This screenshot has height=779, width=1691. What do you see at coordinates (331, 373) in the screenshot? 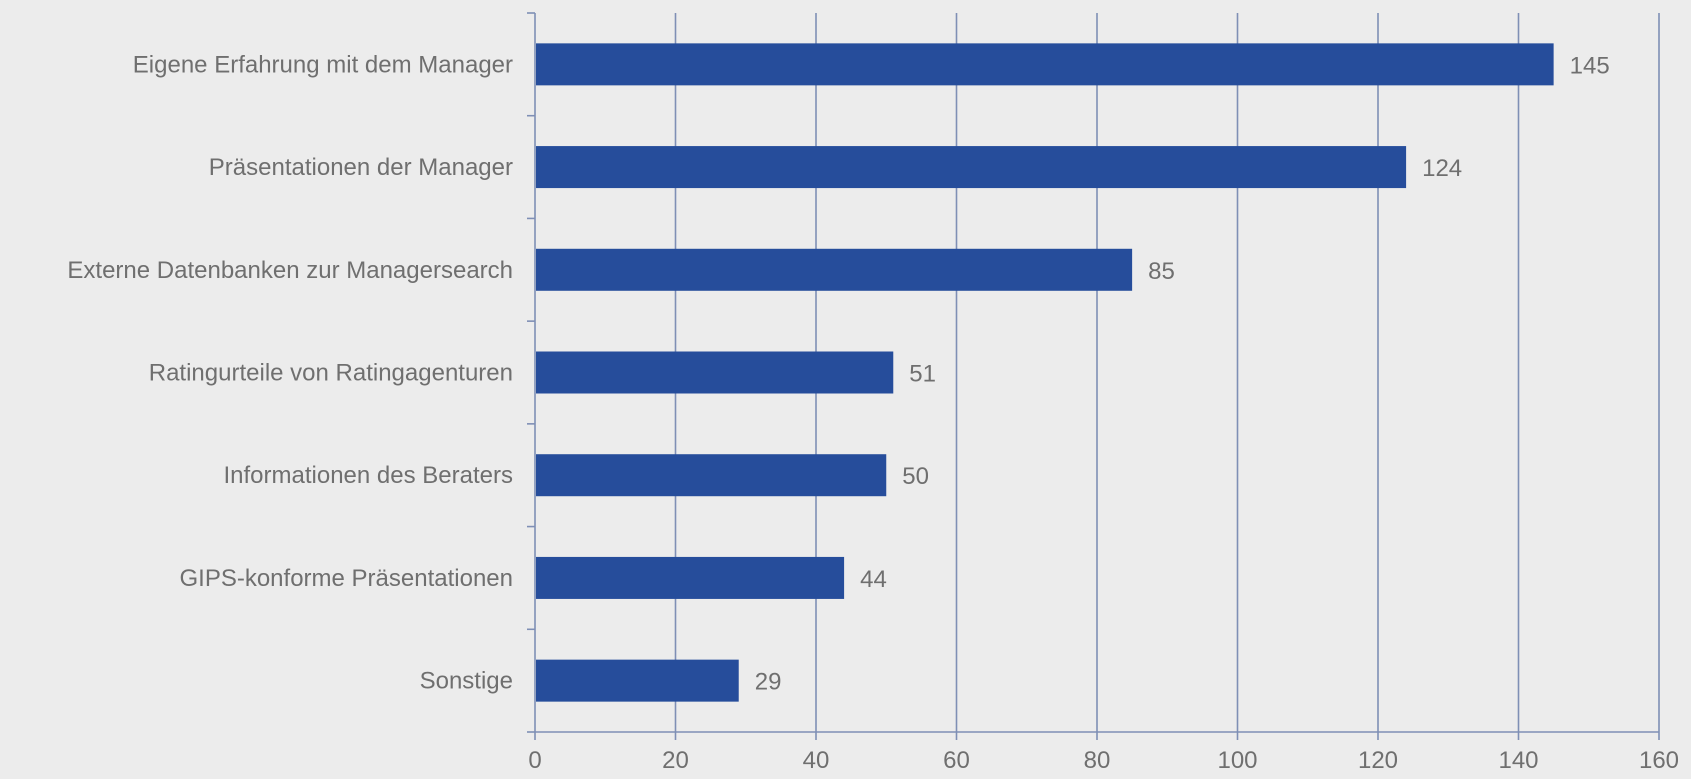
I see `category-label: Ratingurteile von Ratingagenturen` at bounding box center [331, 373].